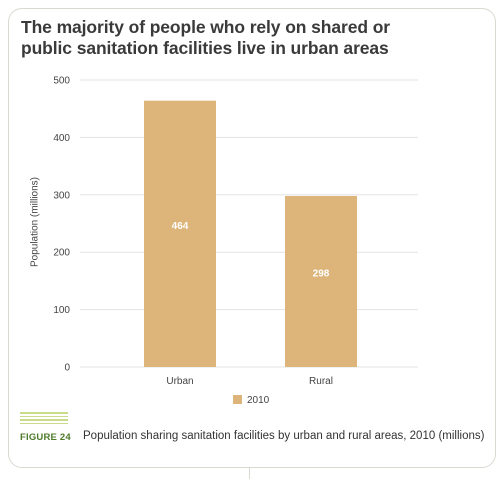 The height and width of the screenshot is (479, 500). Describe the element at coordinates (61, 138) in the screenshot. I see `y-tick-label: 400` at that location.